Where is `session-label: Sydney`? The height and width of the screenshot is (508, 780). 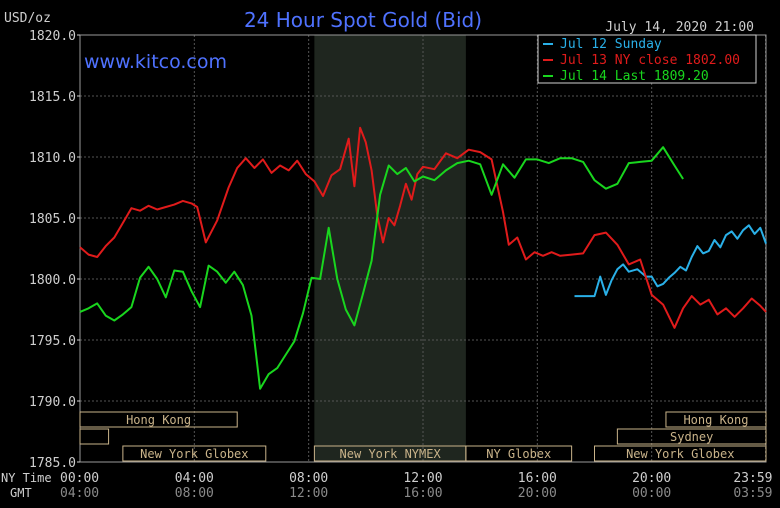
session-label: Sydney is located at coordinates (691, 437).